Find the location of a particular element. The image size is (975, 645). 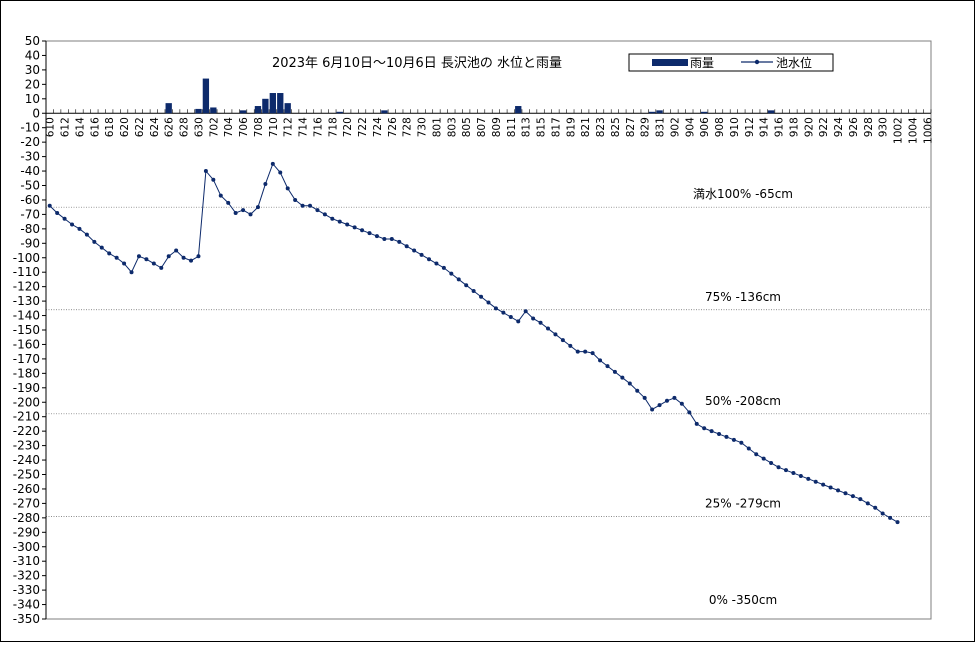

y-tick-label: 20 is located at coordinates (32, 84).